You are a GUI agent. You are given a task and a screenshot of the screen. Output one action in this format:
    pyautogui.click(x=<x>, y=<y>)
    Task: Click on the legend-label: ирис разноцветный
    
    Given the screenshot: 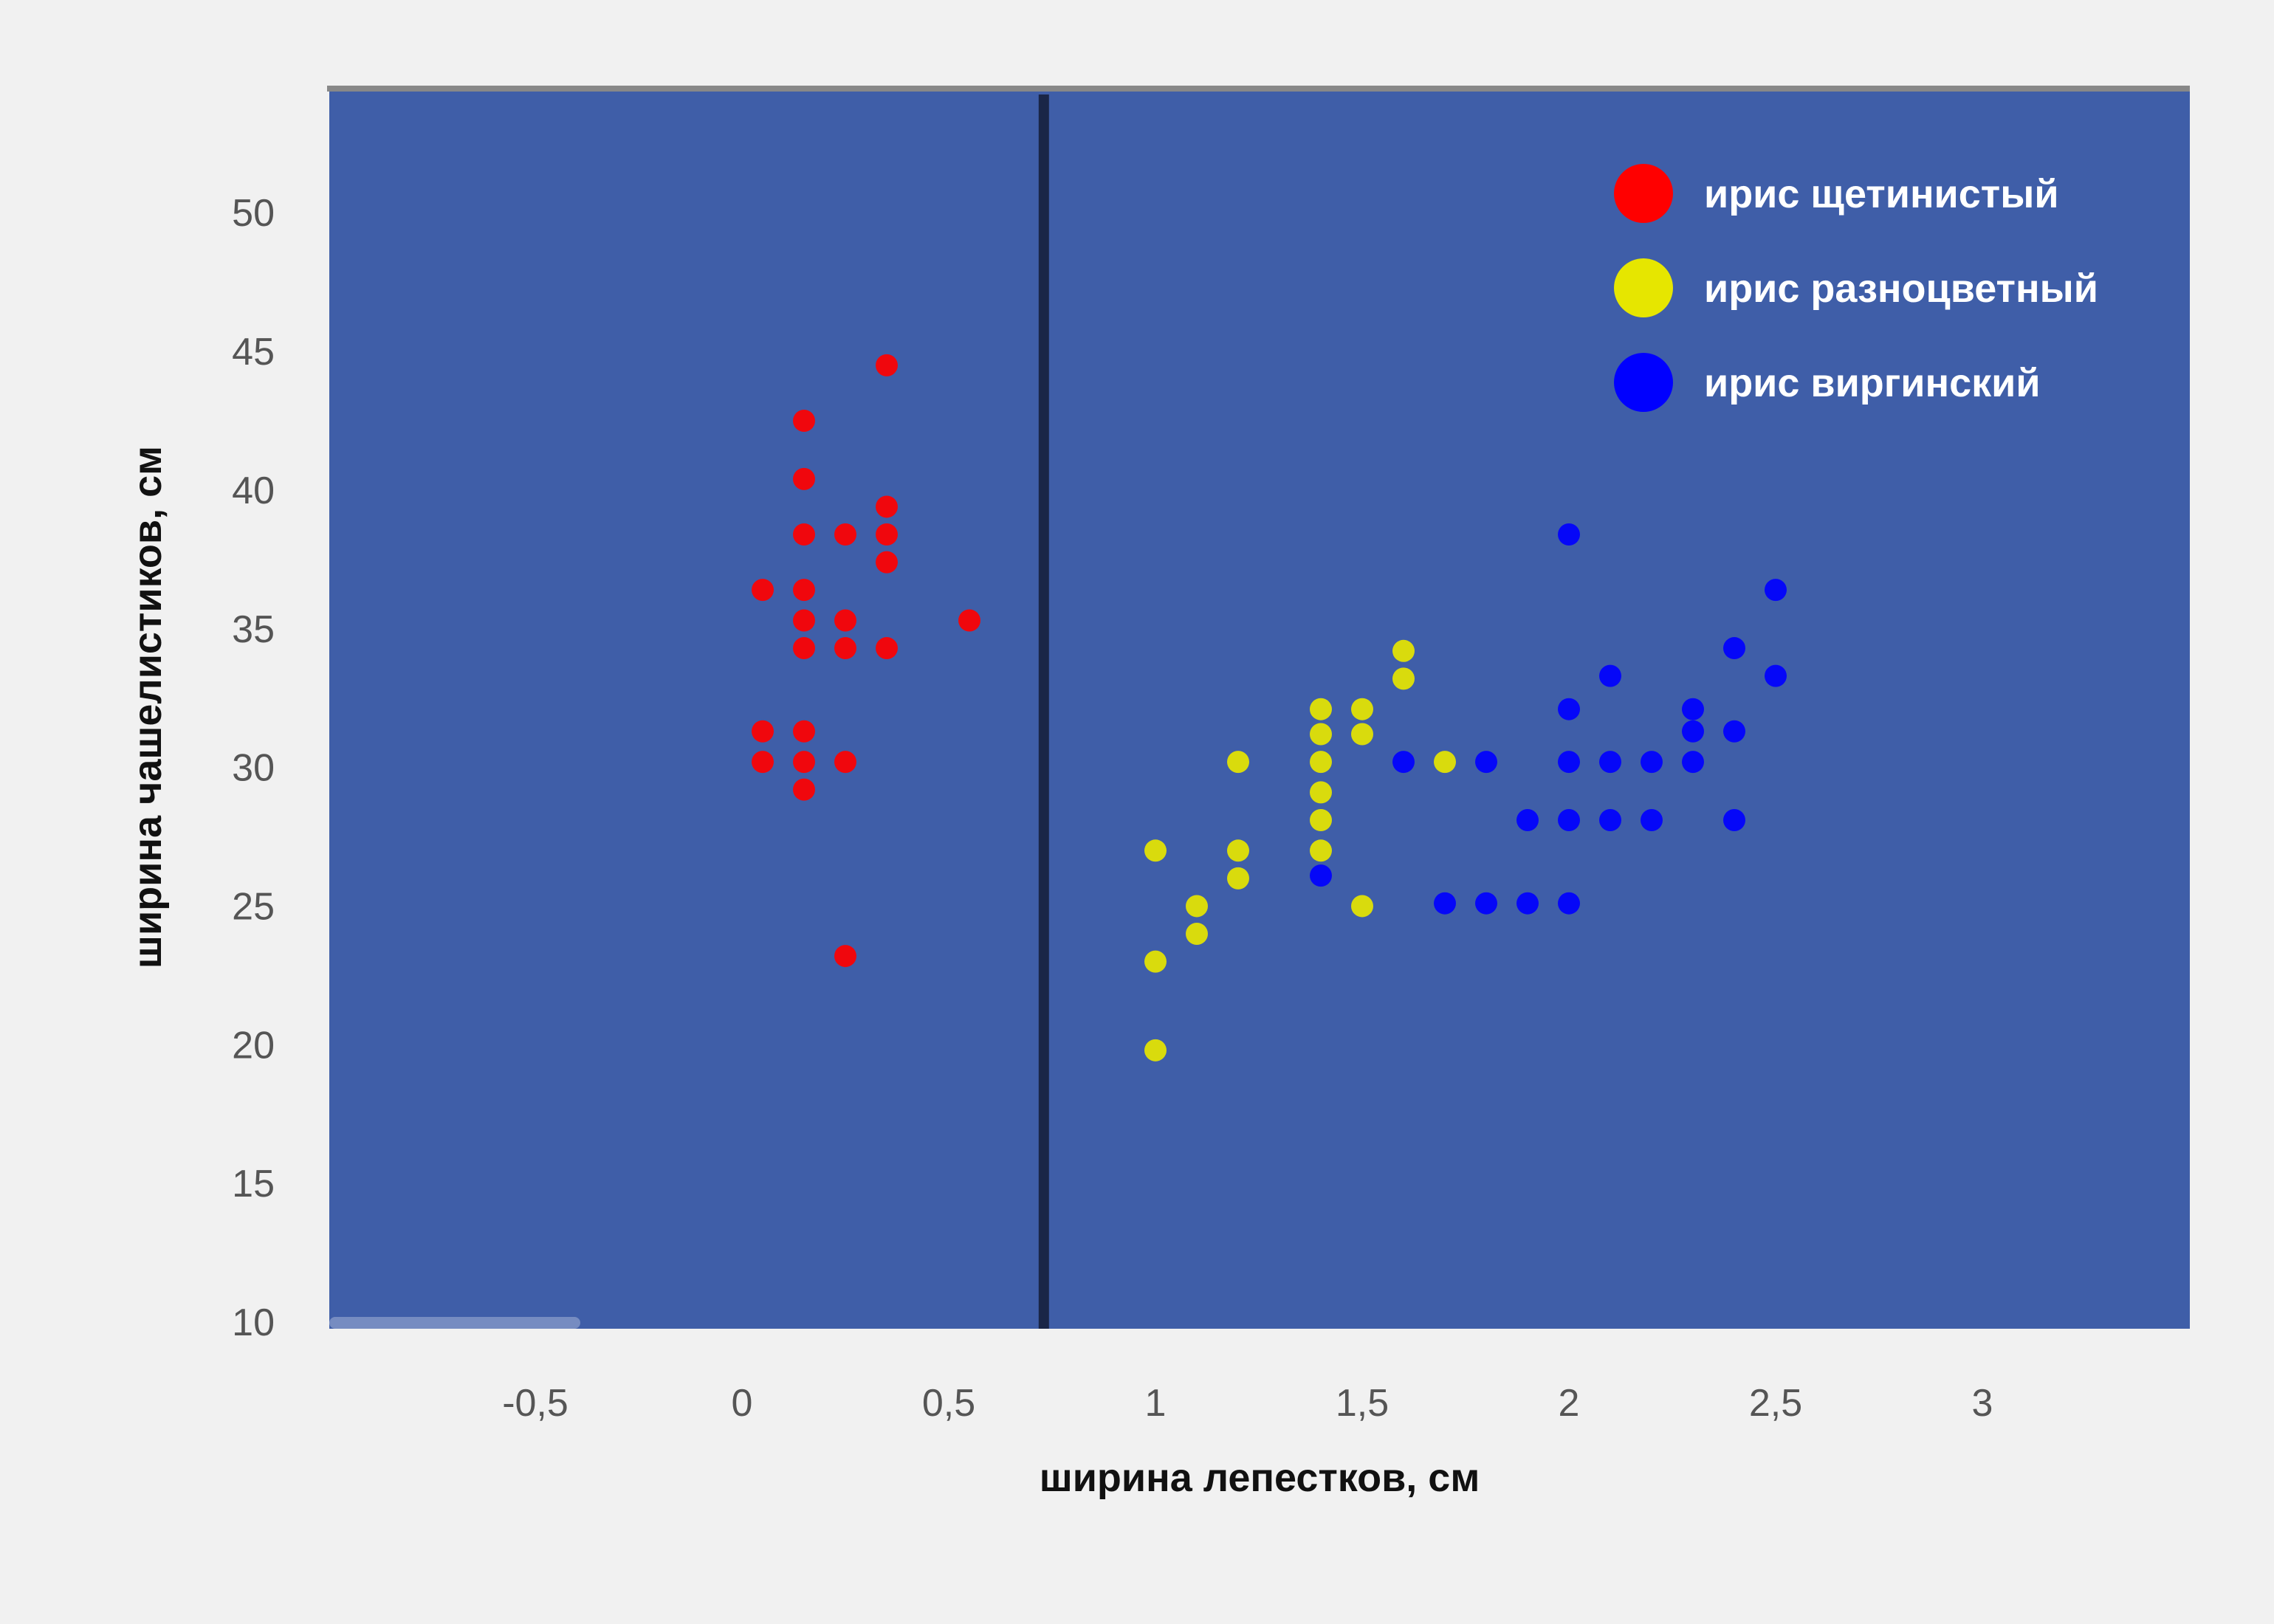 What is the action you would take?
    pyautogui.click(x=1901, y=288)
    